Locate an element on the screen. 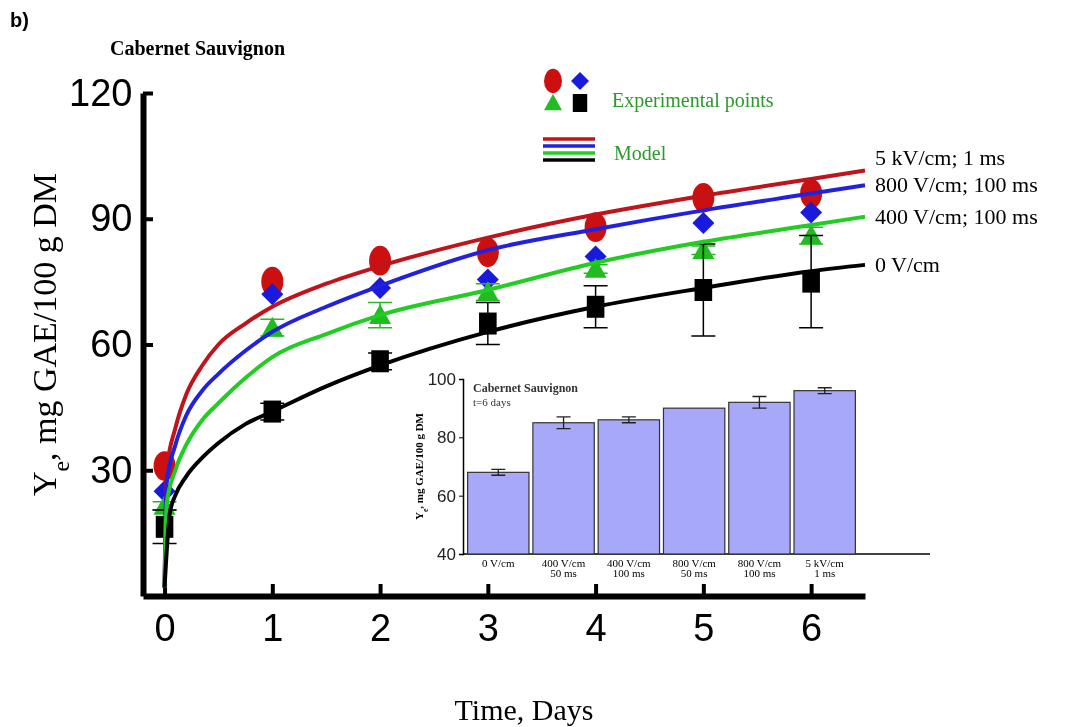  series-label: 5 kV/cm; 1 ms is located at coordinates (940, 158).